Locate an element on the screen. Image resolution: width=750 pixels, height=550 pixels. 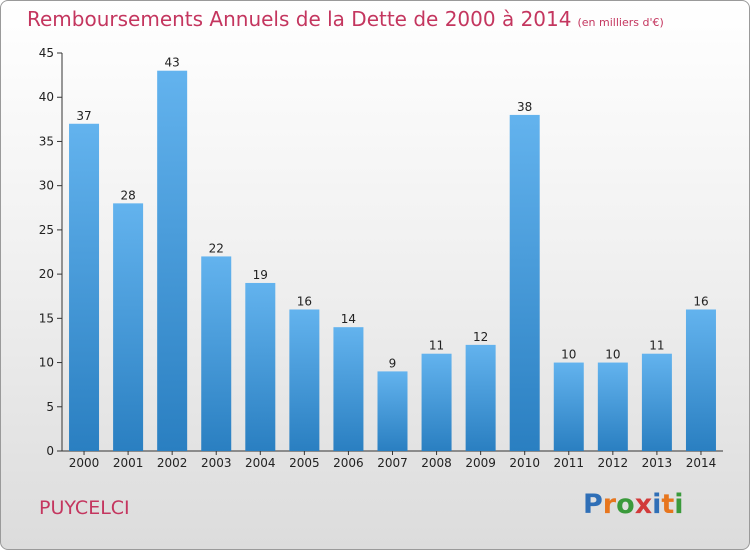
proxiti-logo: Proxiti is located at coordinates (633, 504).